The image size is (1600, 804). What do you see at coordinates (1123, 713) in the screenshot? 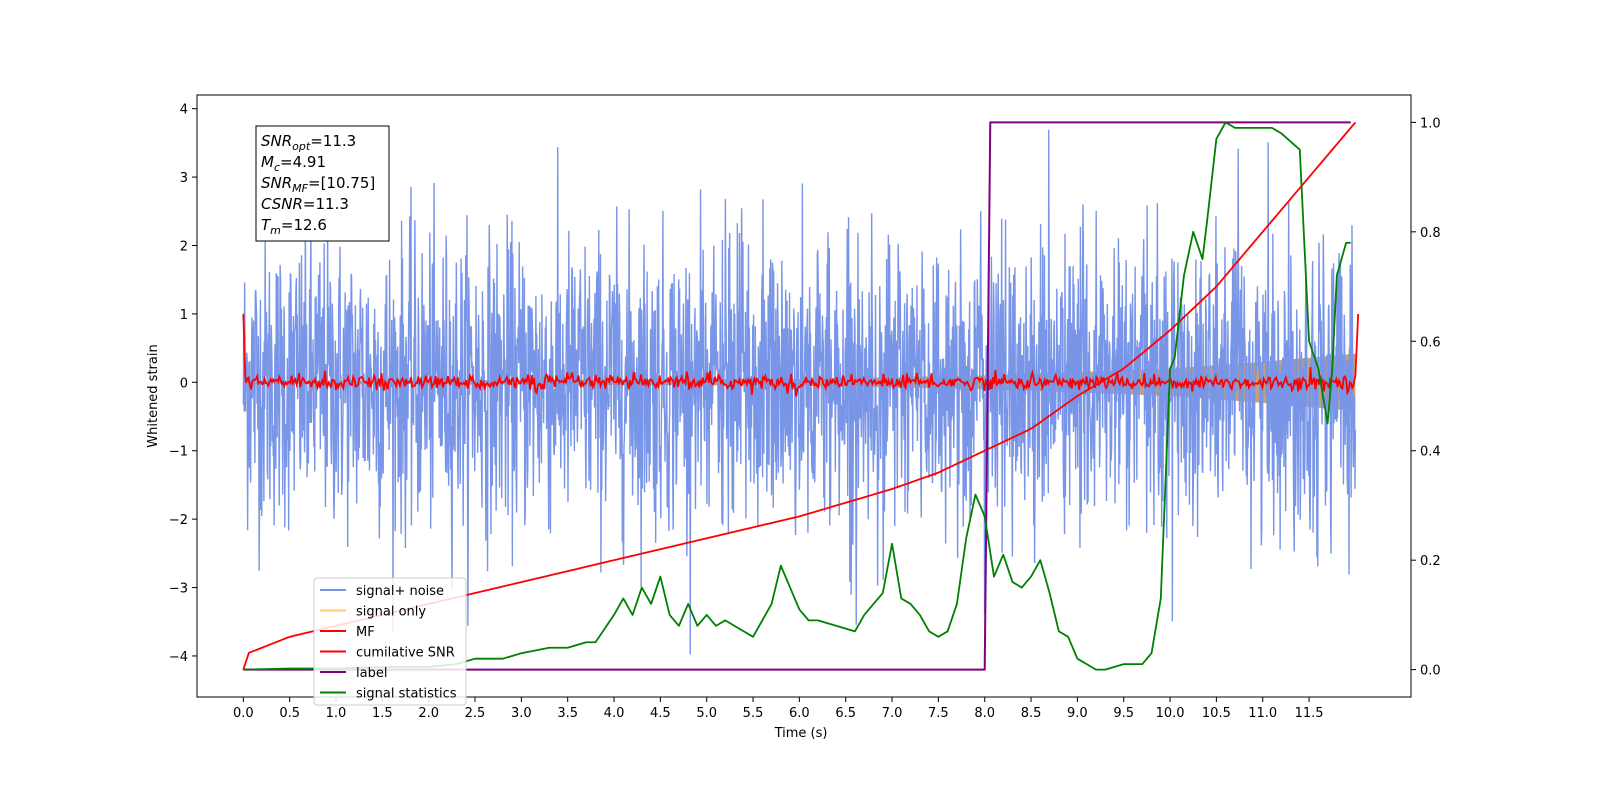
I see `x-tick-label: 9.5` at bounding box center [1123, 713].